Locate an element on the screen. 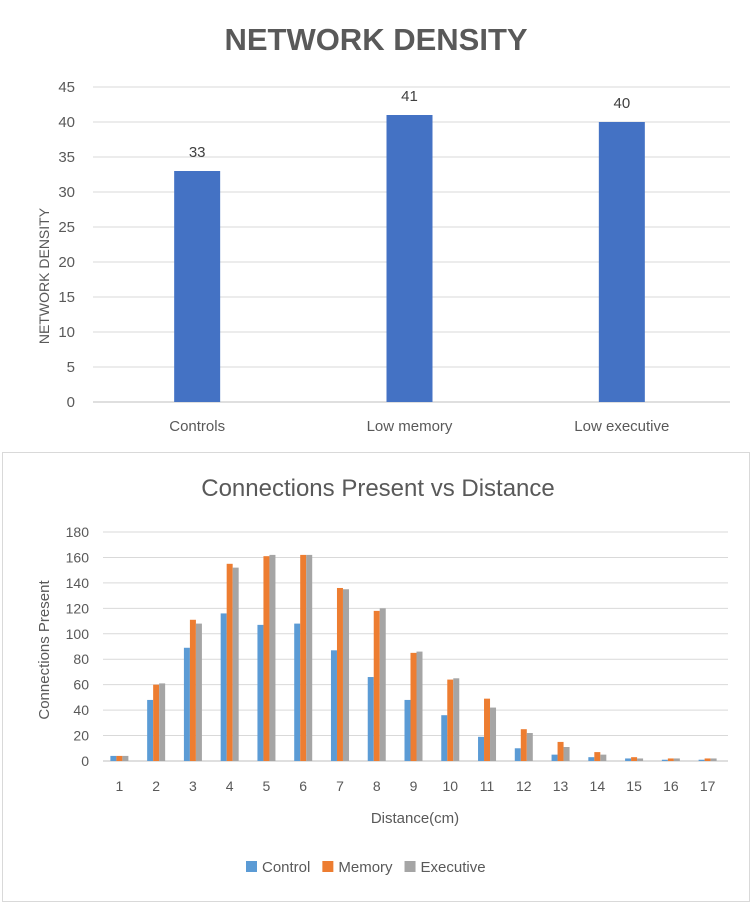 Image resolution: width=753 pixels, height=905 pixels. x-tick-label: Low executive is located at coordinates (621, 426).